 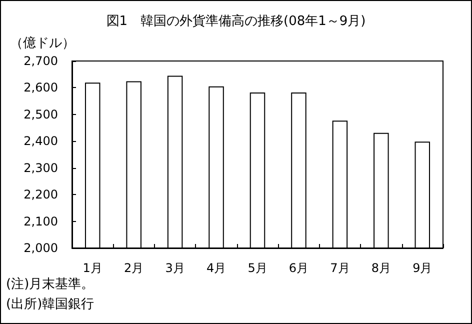 What do you see at coordinates (41, 87) in the screenshot?
I see `y-tick-label: 2,600` at bounding box center [41, 87].